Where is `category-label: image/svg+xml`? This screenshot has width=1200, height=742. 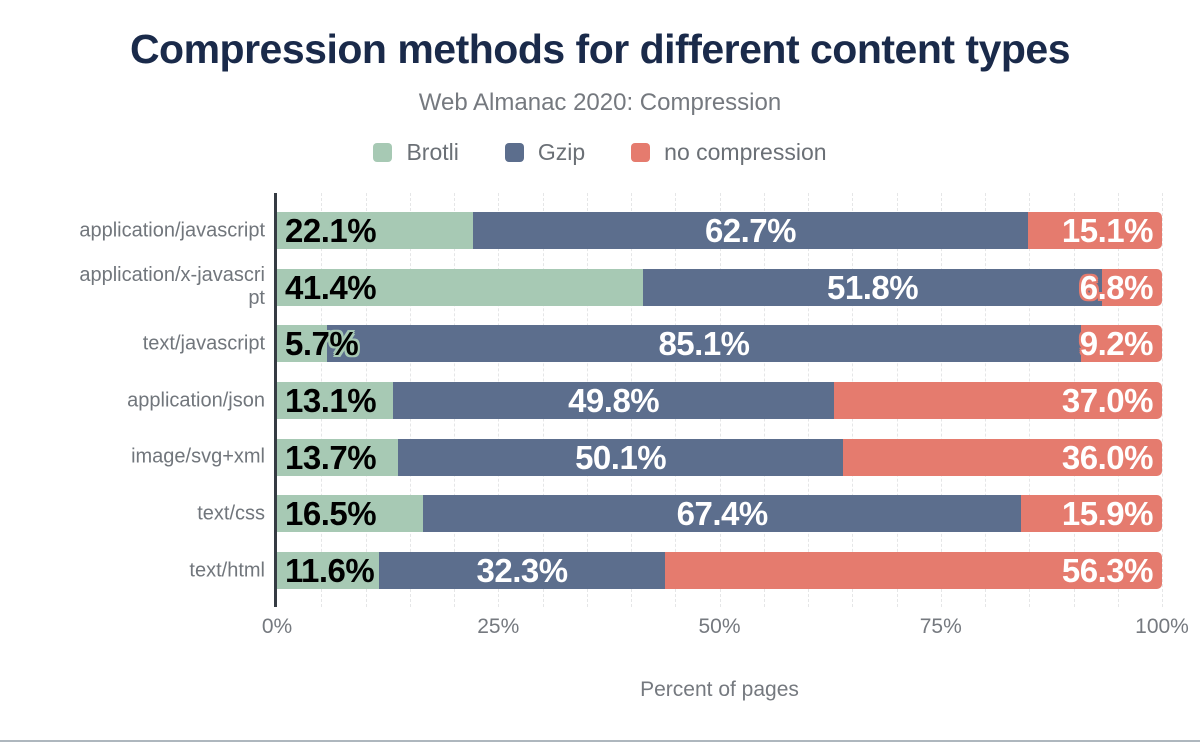 category-label: image/svg+xml is located at coordinates (198, 456).